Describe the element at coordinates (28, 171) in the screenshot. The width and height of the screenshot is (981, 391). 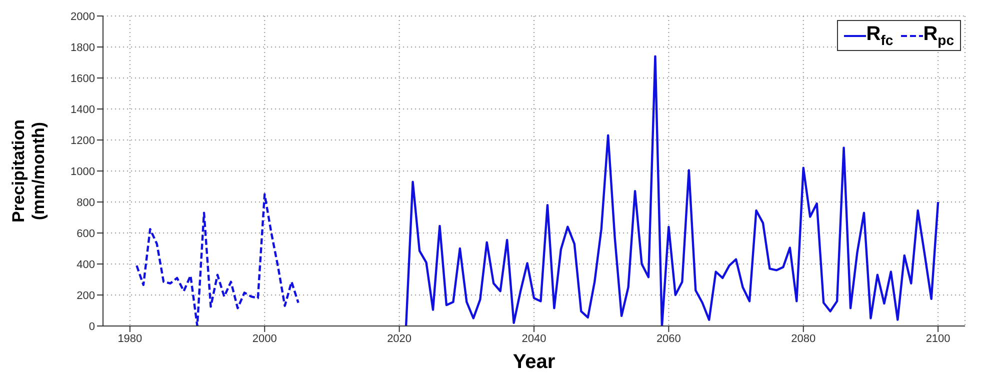
I see `y-axis-title: Precipitation (mm/month)` at that location.